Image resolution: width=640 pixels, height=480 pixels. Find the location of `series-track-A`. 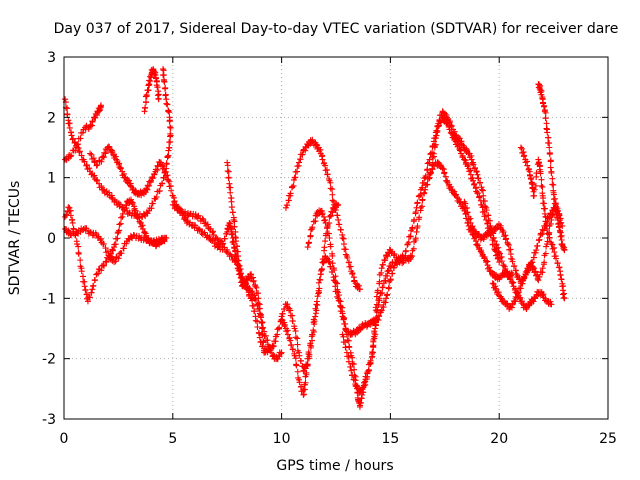

series-track-A is located at coordinates (83, 133).